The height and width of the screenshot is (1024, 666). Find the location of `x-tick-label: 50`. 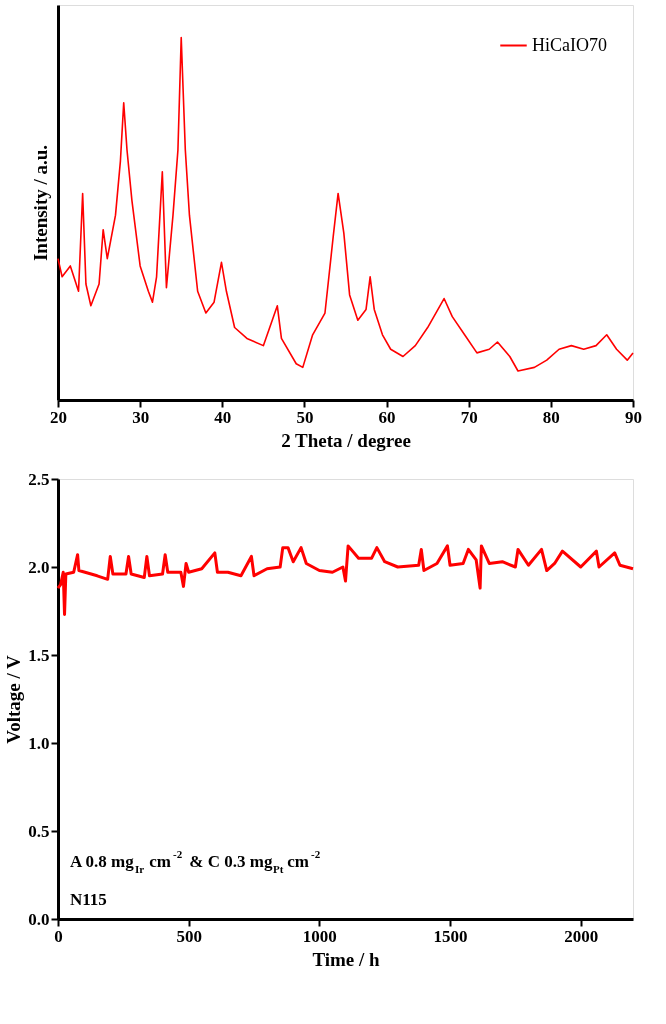

x-tick-label: 50 is located at coordinates (305, 417).